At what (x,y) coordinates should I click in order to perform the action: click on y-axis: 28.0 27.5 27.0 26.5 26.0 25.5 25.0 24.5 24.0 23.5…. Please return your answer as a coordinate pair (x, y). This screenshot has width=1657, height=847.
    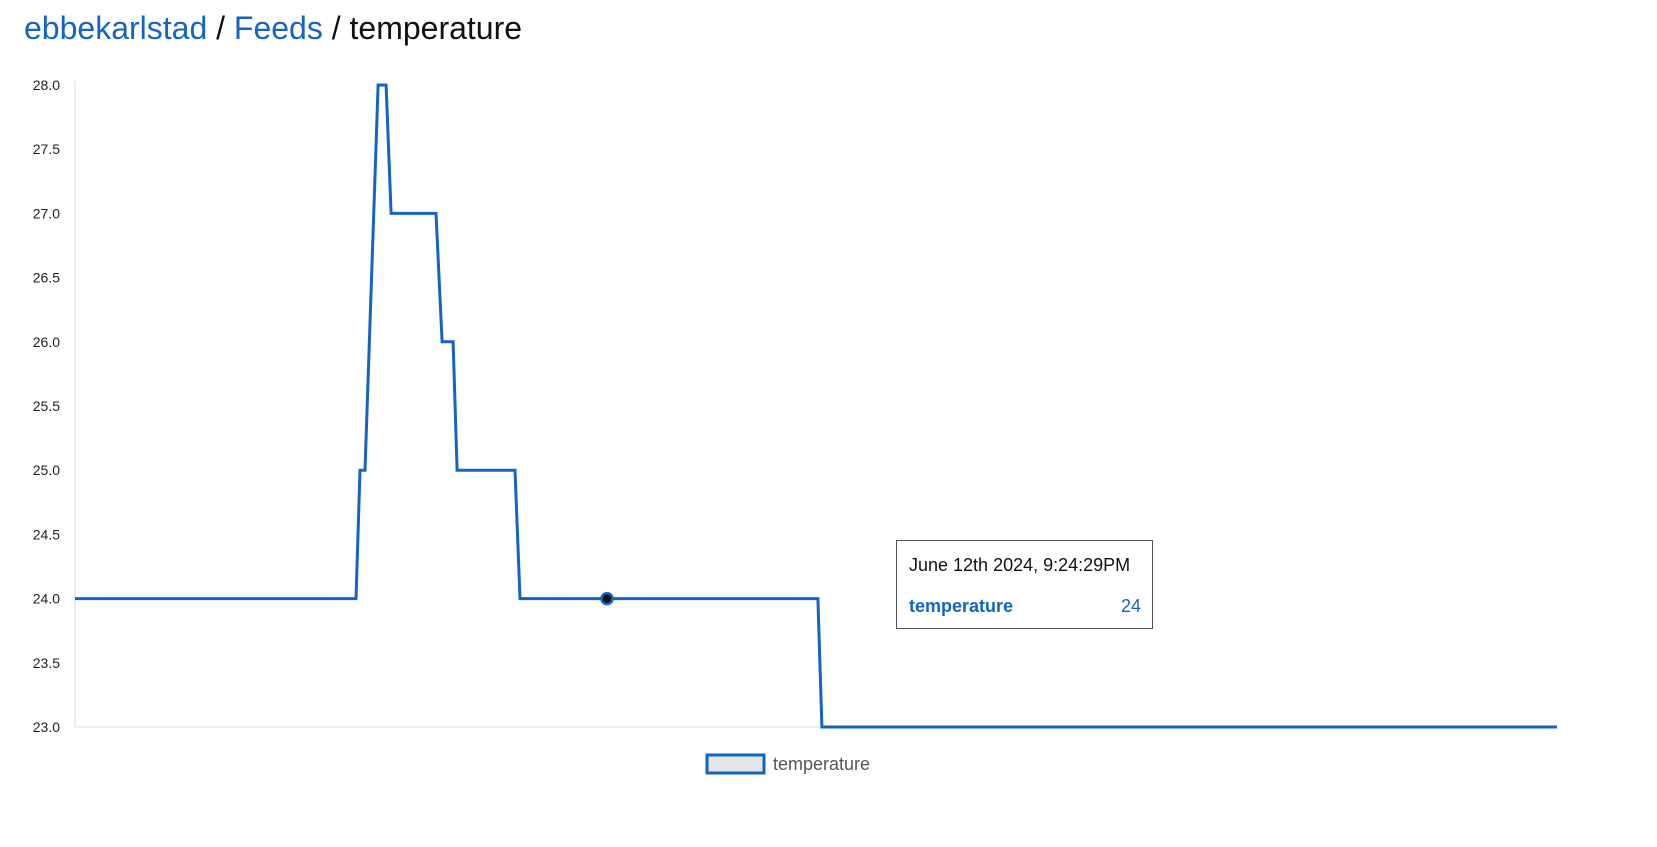
    Looking at the image, I should click on (54, 406).